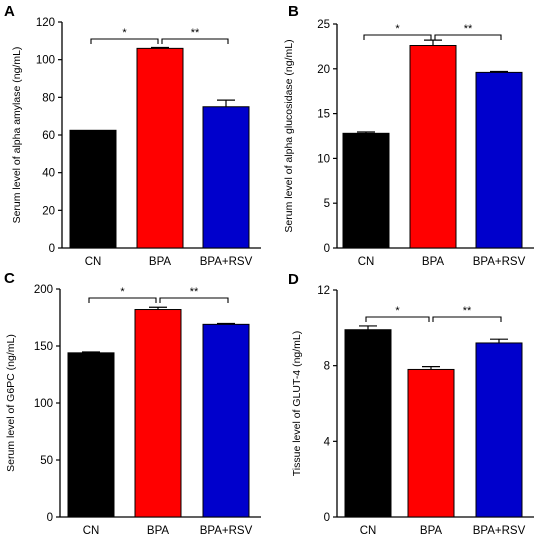 The height and width of the screenshot is (541, 550). What do you see at coordinates (327, 204) in the screenshot?
I see `y-tick-label: 5` at bounding box center [327, 204].